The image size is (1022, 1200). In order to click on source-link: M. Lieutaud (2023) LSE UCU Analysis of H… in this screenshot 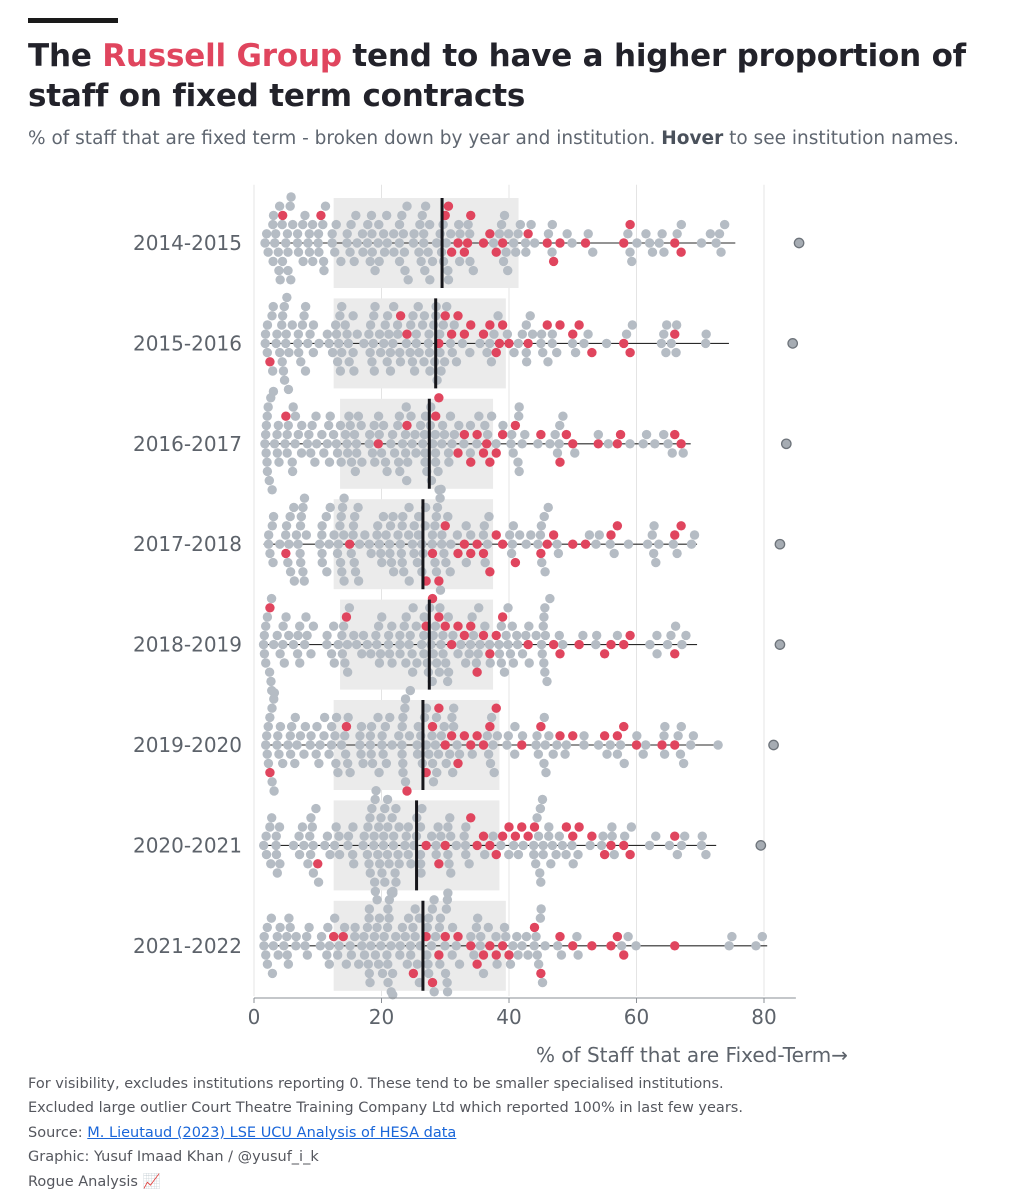, I will do `click(272, 1132)`.